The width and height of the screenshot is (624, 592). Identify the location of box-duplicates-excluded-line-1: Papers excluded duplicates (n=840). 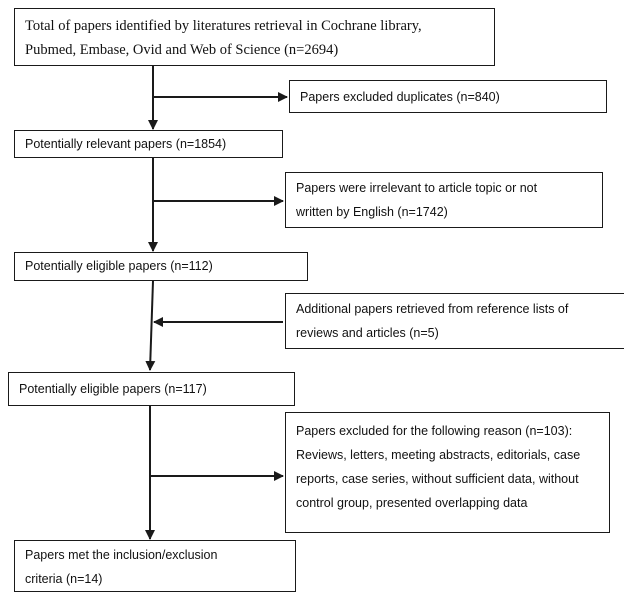
(400, 97).